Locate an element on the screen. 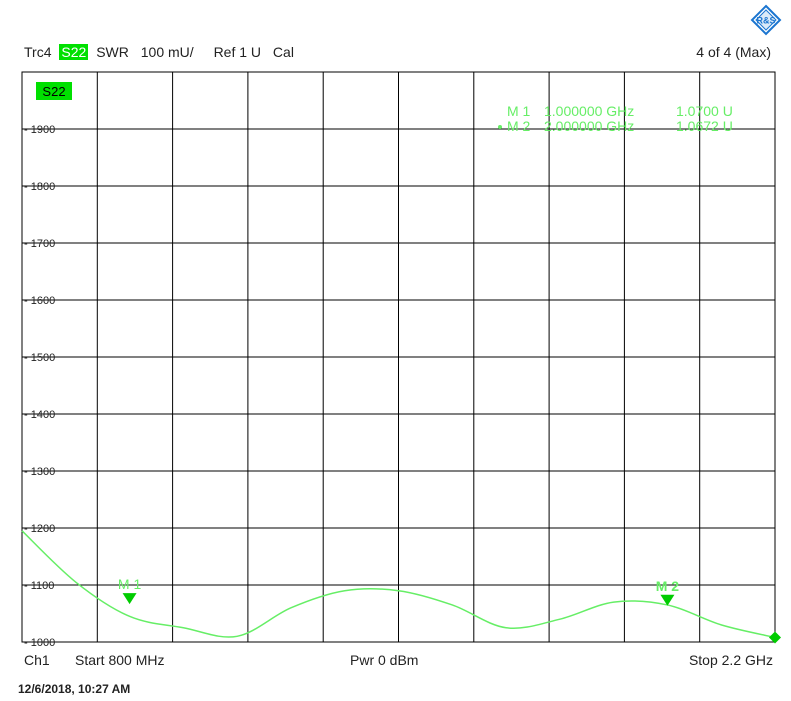  trace-header: Trc4 S22 SWR 100 mU/ Ref 1 U Cal is located at coordinates (159, 52).